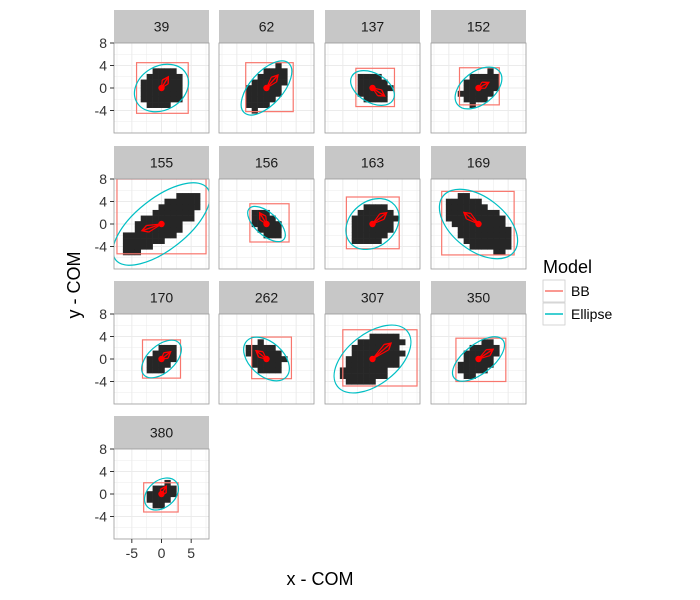  Describe the element at coordinates (161, 26) in the screenshot. I see `facet-strip` at that location.